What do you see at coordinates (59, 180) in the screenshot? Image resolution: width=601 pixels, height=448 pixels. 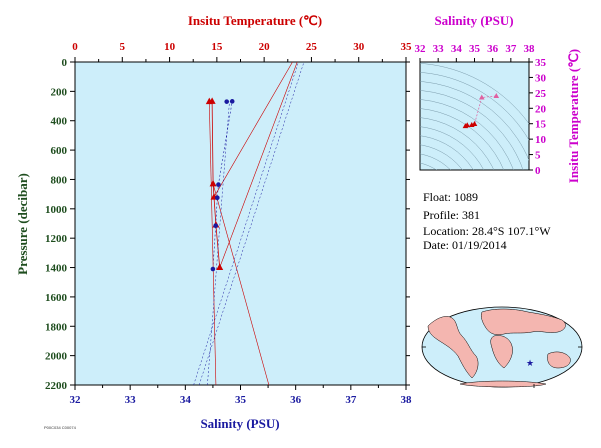 I see `pressure-tick-label: 800` at bounding box center [59, 180].